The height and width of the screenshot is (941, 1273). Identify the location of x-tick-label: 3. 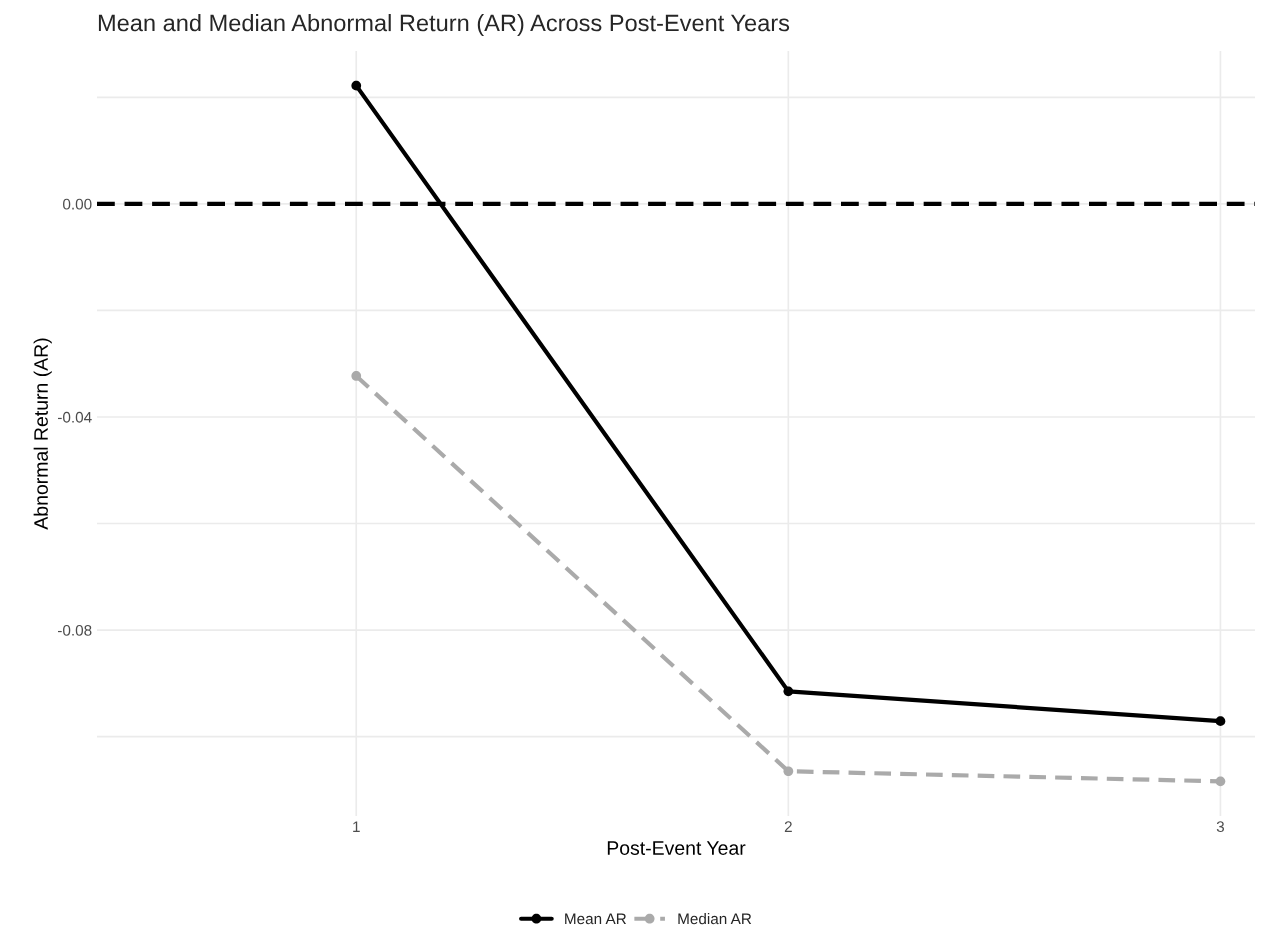
(1220, 827).